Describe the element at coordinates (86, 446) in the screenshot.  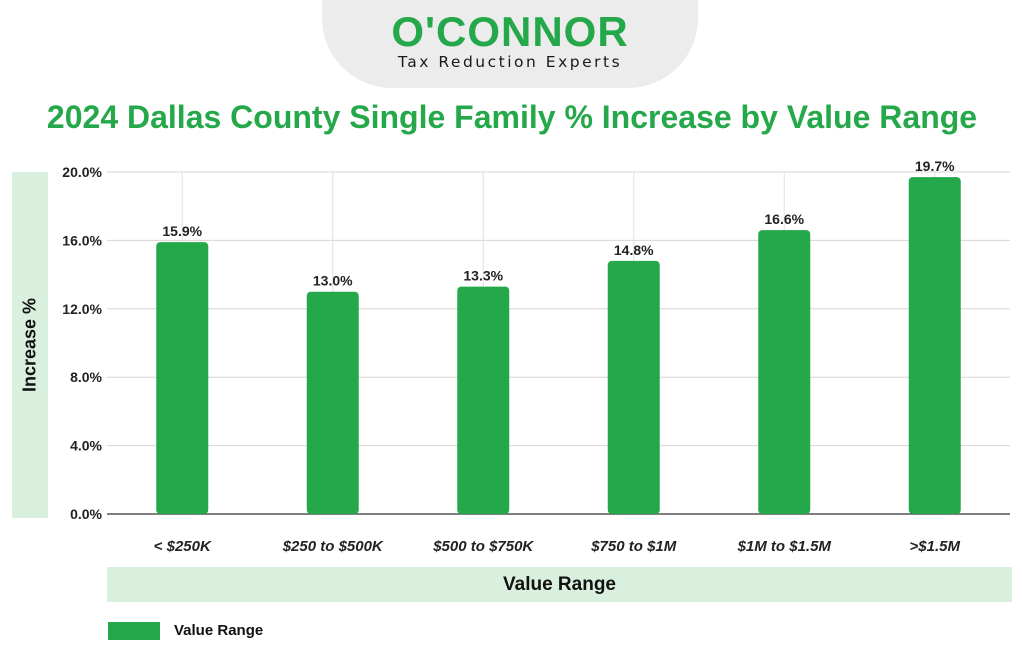
I see `y-tick-label: 4.0%` at that location.